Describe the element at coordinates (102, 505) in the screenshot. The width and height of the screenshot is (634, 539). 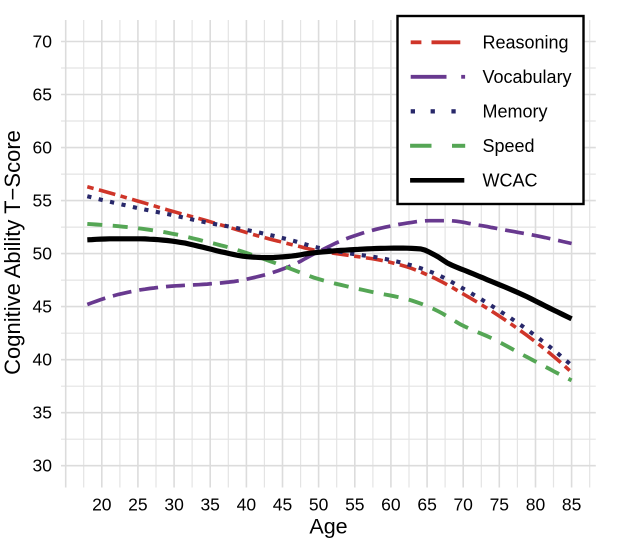
I see `svg-text: 20` at that location.